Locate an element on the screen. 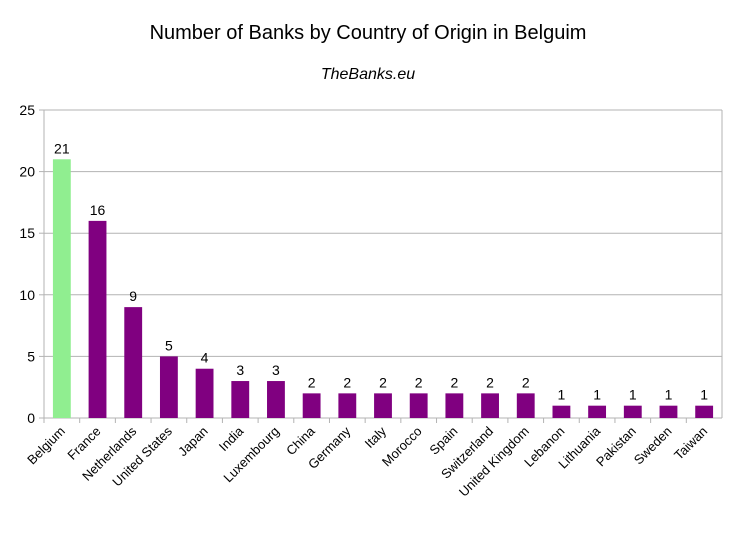 The image size is (736, 533). bar-sweden is located at coordinates (668, 411).